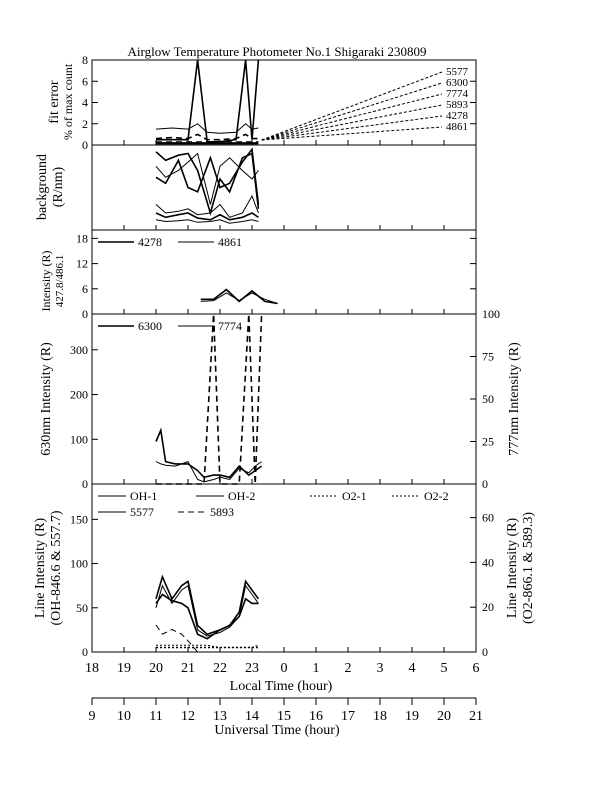  Describe the element at coordinates (348, 668) in the screenshot. I see `x-tick-label-local: 2` at that location.